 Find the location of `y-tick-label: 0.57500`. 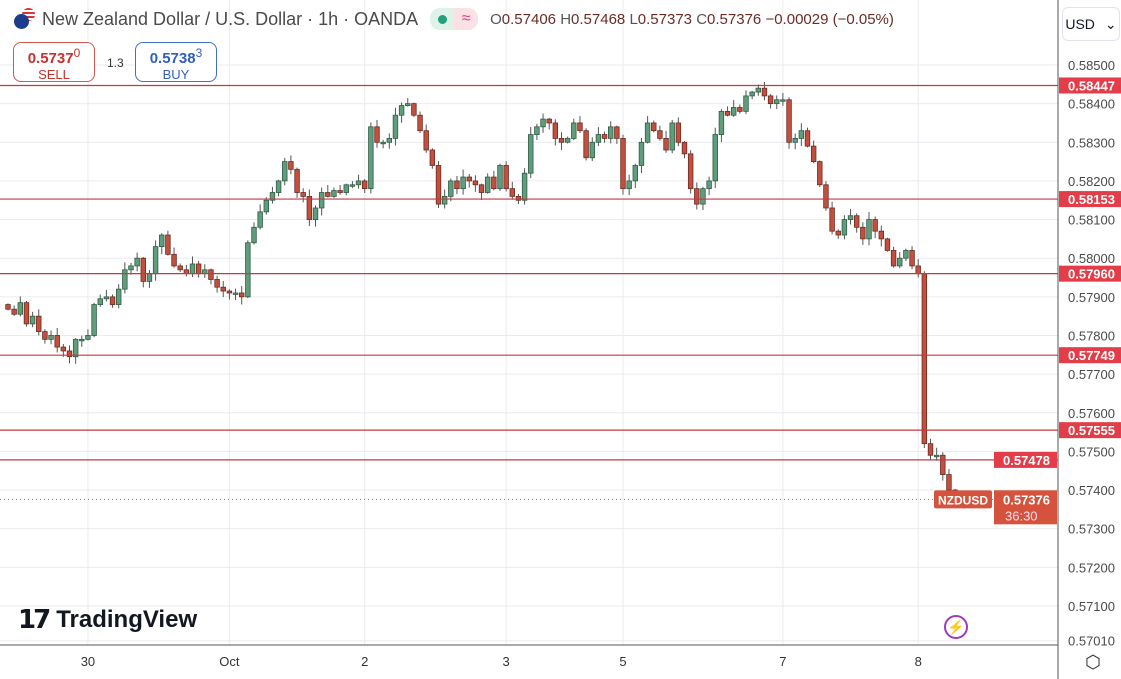

y-tick-label: 0.57500 is located at coordinates (1091, 451).